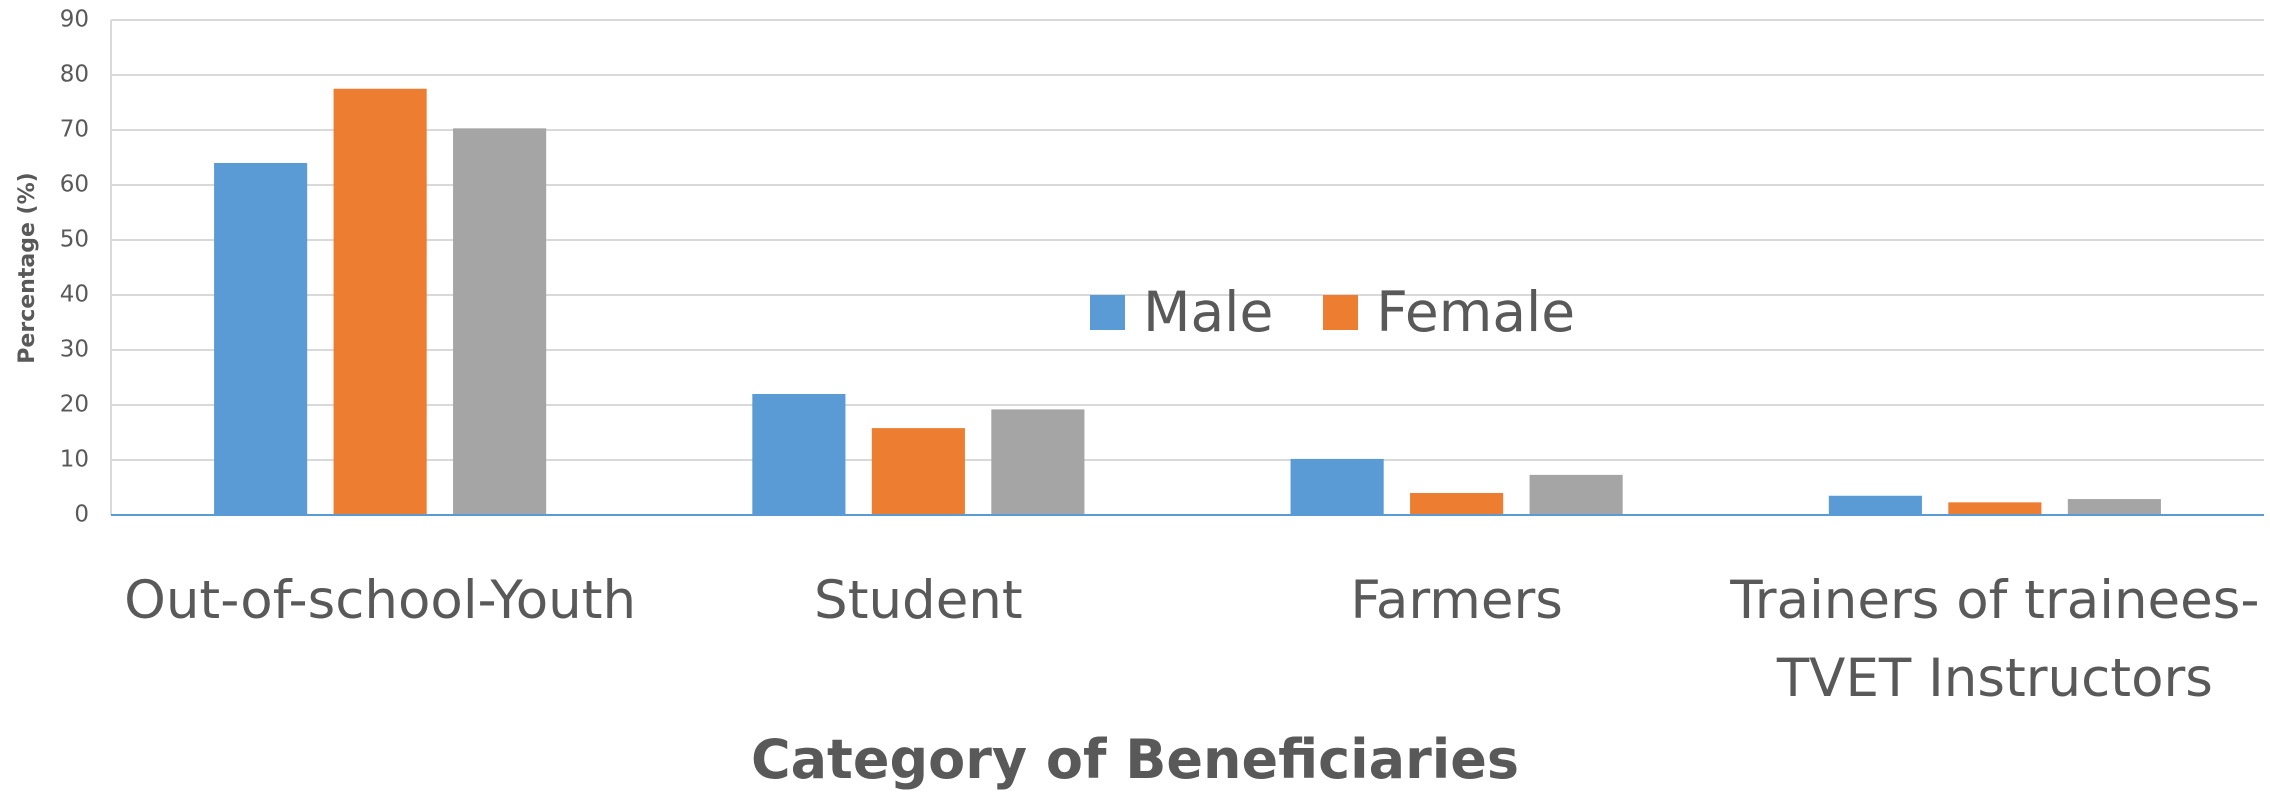 The height and width of the screenshot is (792, 2270). I want to click on y-axis-title: Percentage (%), so click(27, 267).